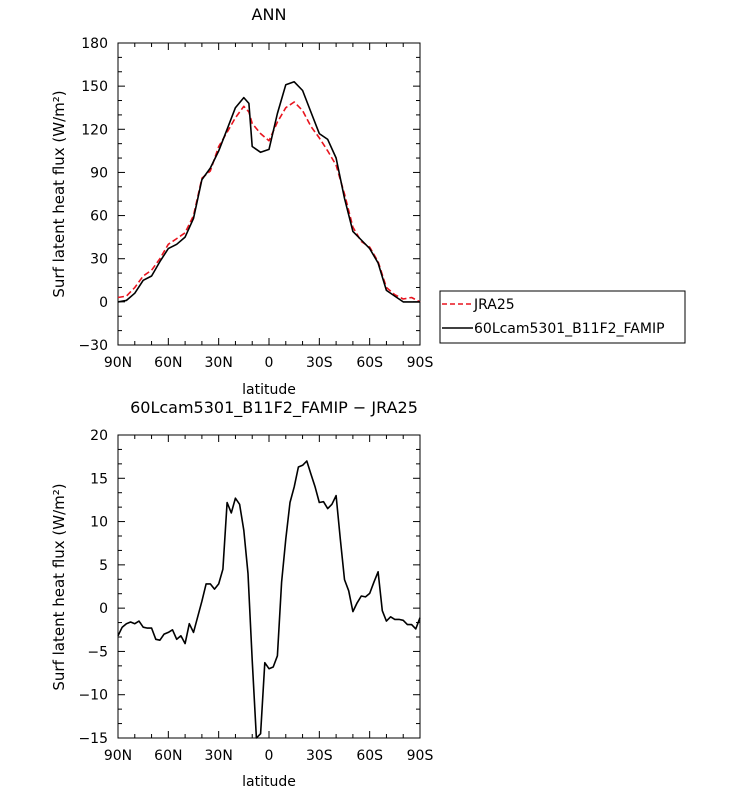 This screenshot has width=733, height=796. What do you see at coordinates (99, 173) in the screenshot?
I see `y-tick-label: 90` at bounding box center [99, 173].